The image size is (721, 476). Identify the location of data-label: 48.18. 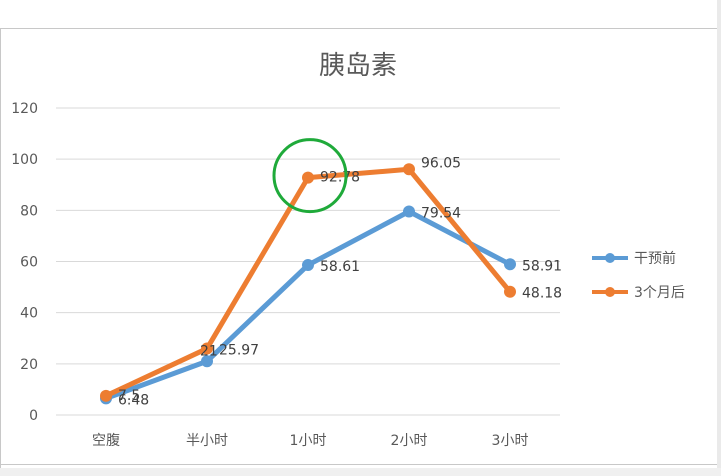
(542, 294).